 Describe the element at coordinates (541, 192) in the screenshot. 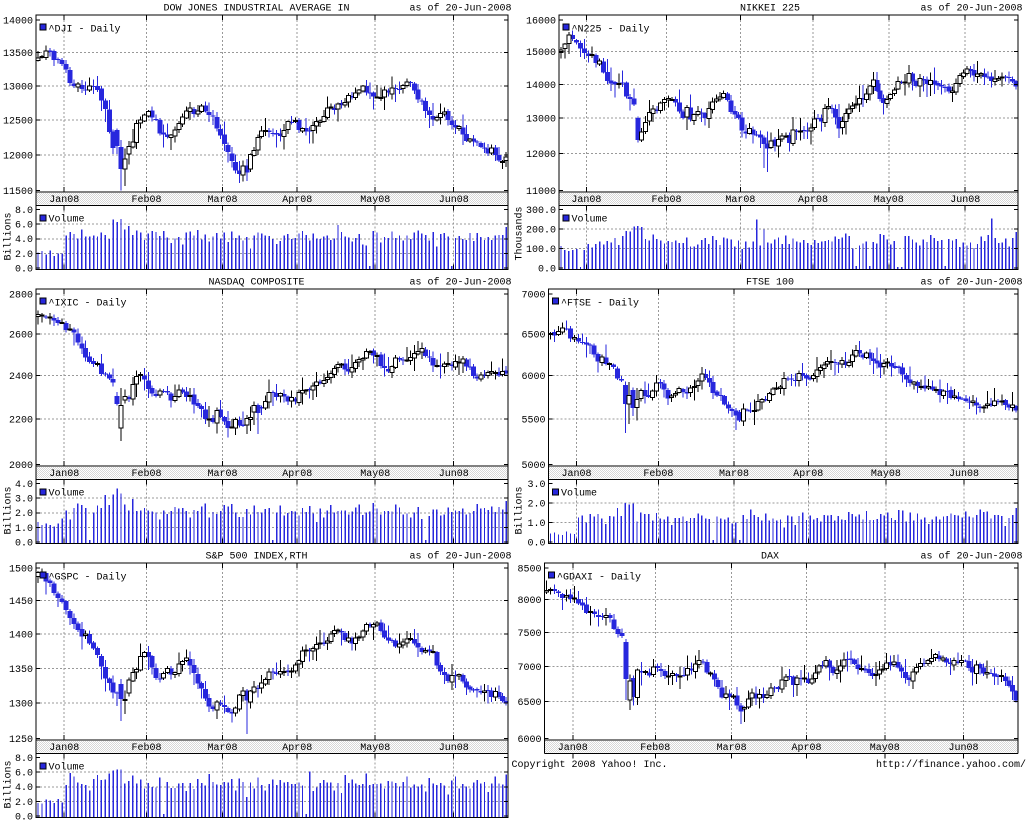

I see `svg-text: 11000` at that location.